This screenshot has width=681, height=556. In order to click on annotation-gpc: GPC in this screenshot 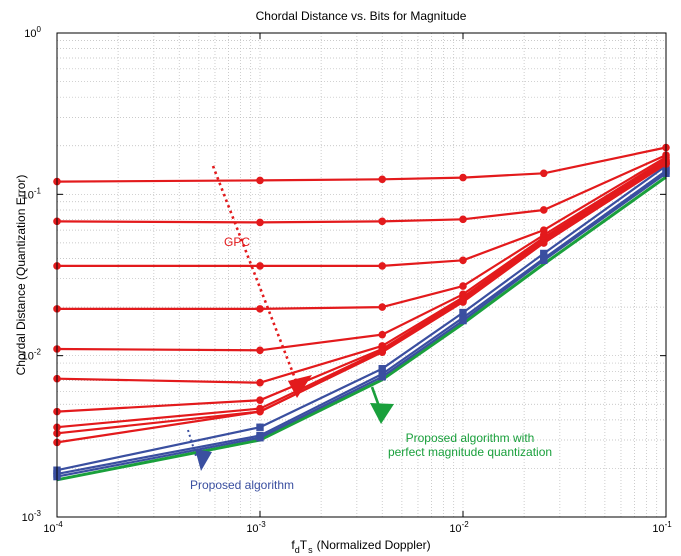, I will do `click(237, 242)`.